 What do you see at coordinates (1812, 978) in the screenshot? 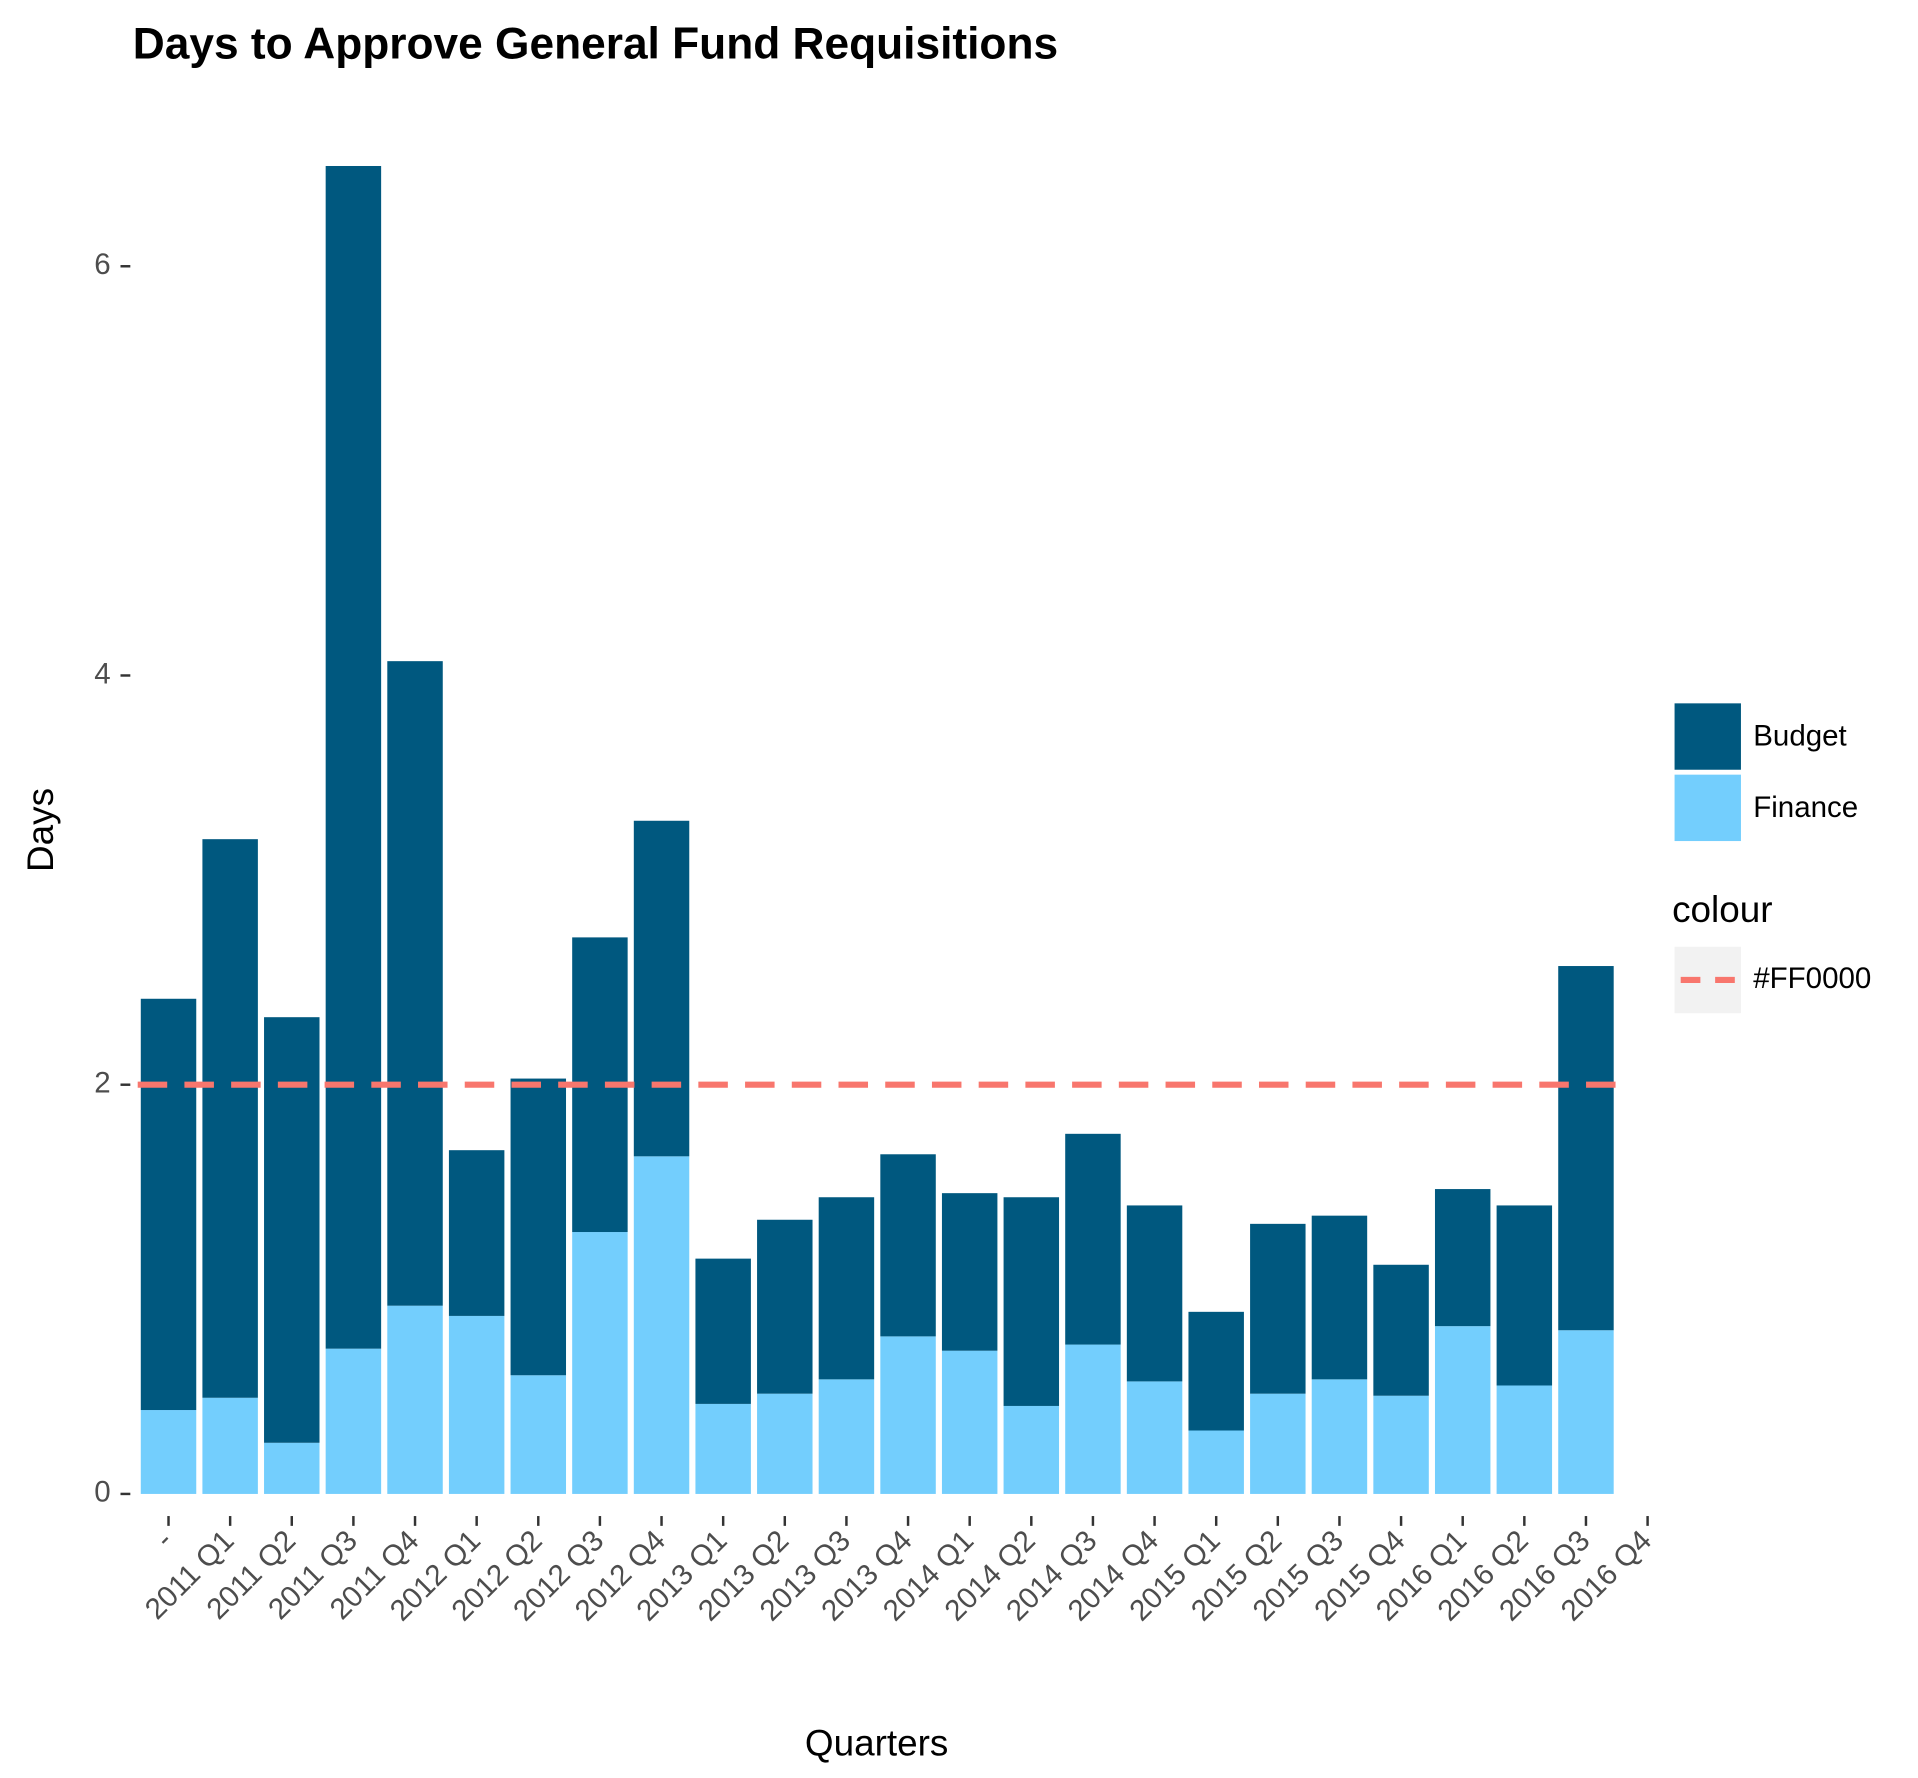
I see `legend-label: #FF0000` at bounding box center [1812, 978].